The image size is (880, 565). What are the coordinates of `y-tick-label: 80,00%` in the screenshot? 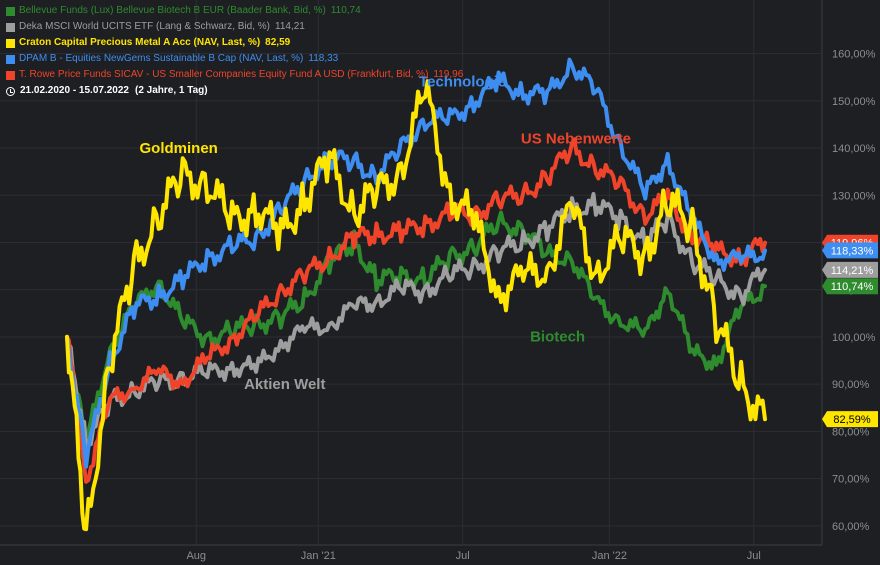 It's located at (851, 432).